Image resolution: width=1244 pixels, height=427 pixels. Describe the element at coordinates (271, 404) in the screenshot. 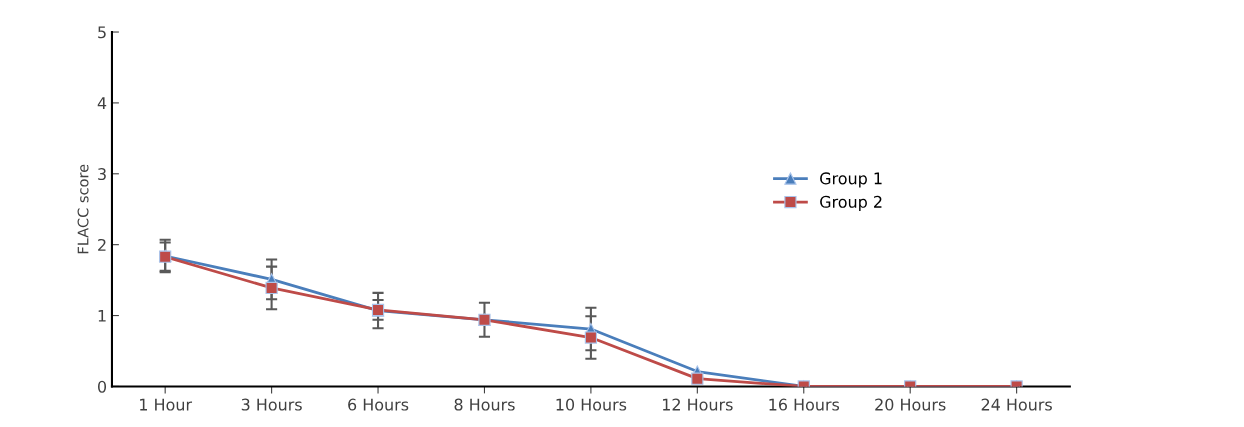

I see `x-tick-label: 3 Hours` at that location.